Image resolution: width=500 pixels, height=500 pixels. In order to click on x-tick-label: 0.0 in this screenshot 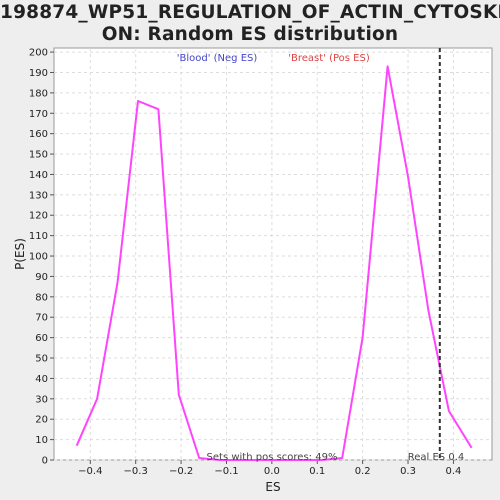, I will do `click(272, 471)`.